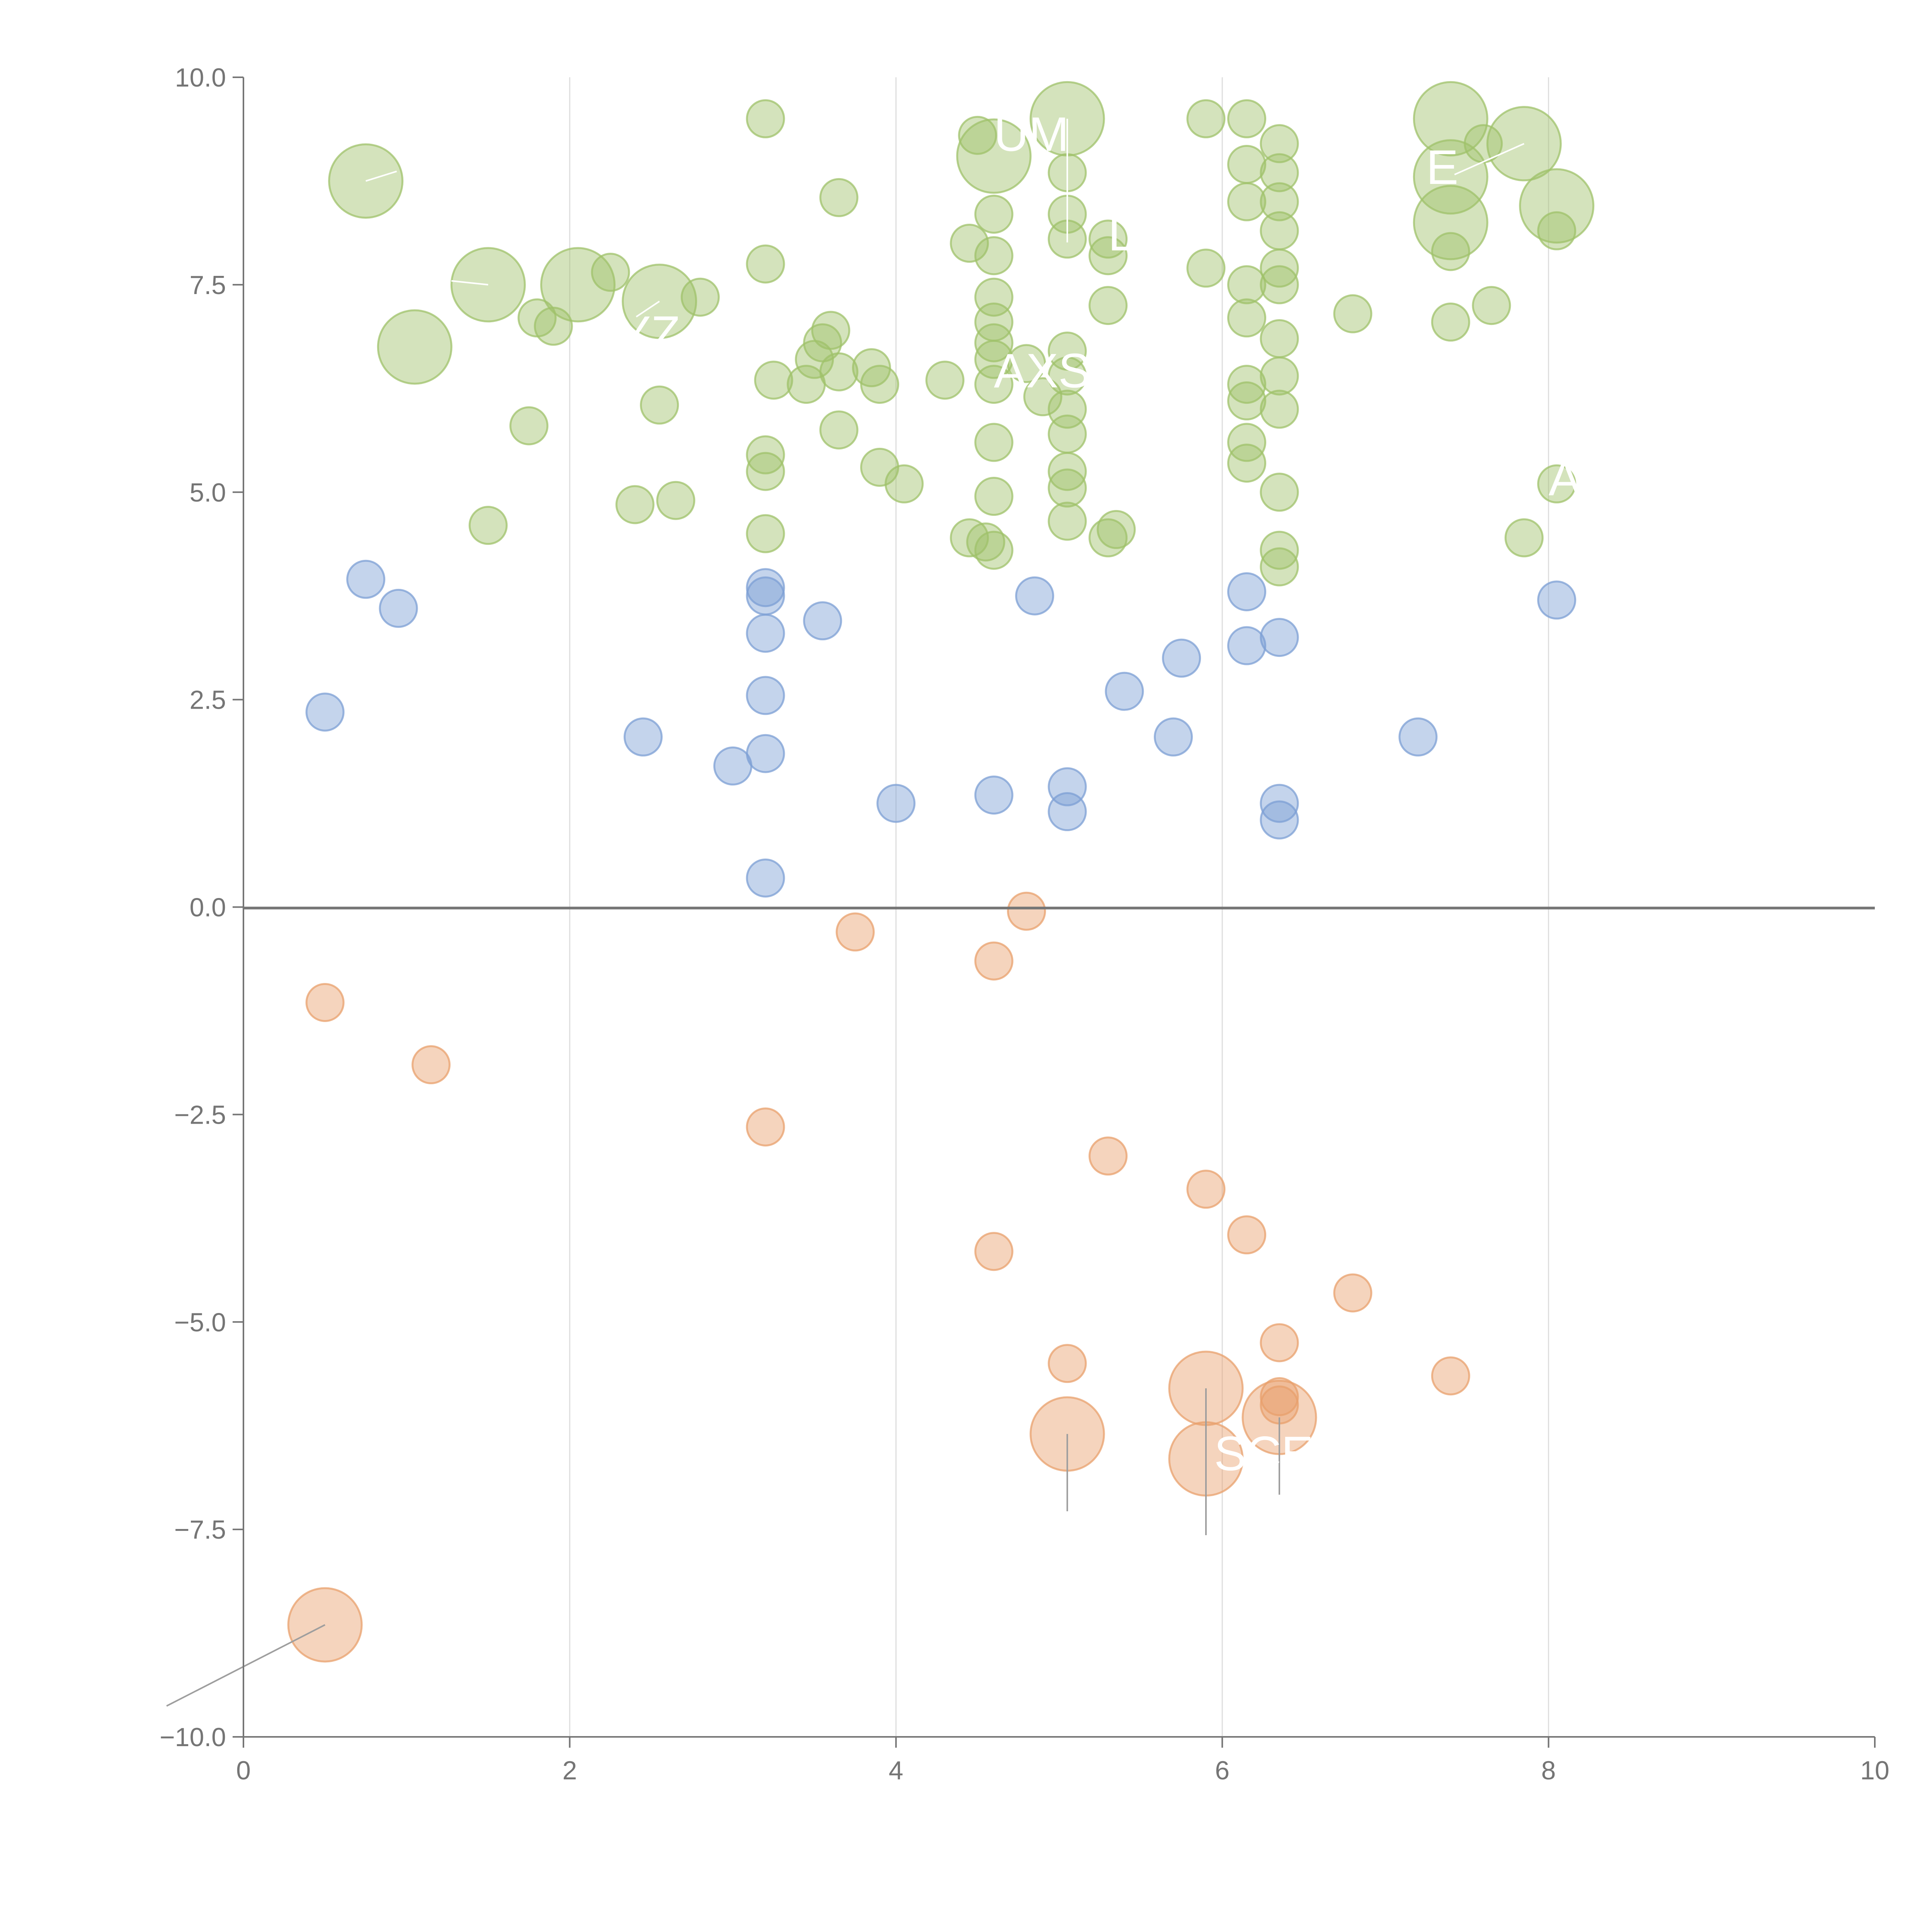 This screenshot has height=1932, width=1932. What do you see at coordinates (244, 1771) in the screenshot?
I see `x-tick-label: 0` at bounding box center [244, 1771].